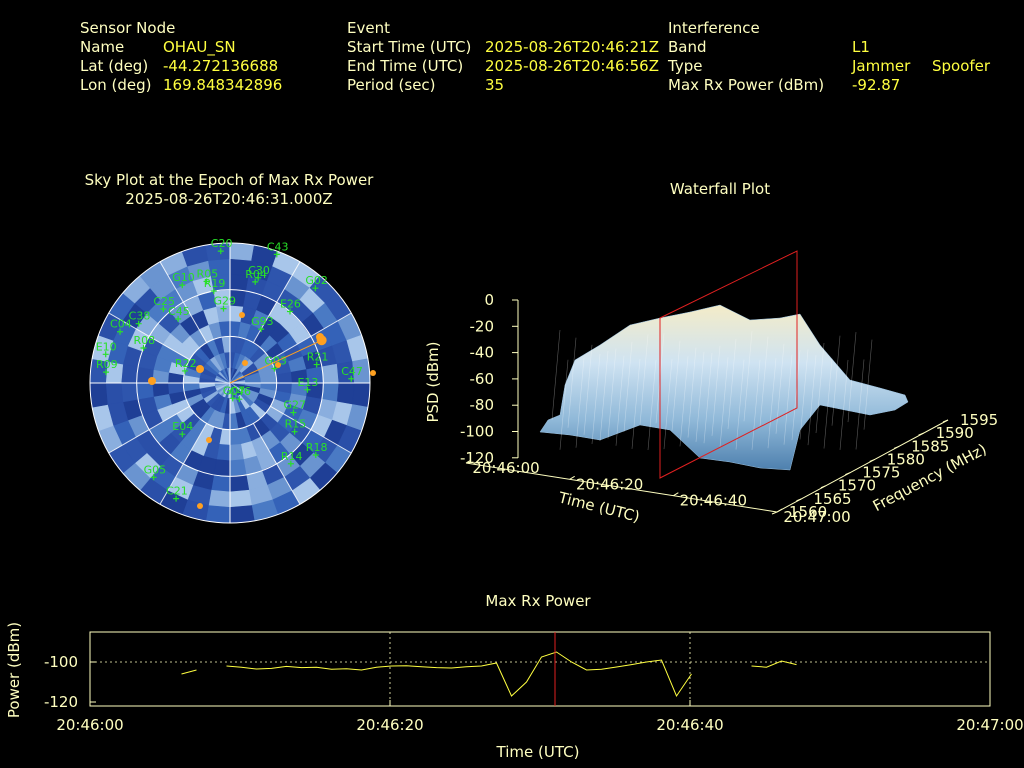  I want to click on frequency-tick-label: 1570, so click(857, 486).